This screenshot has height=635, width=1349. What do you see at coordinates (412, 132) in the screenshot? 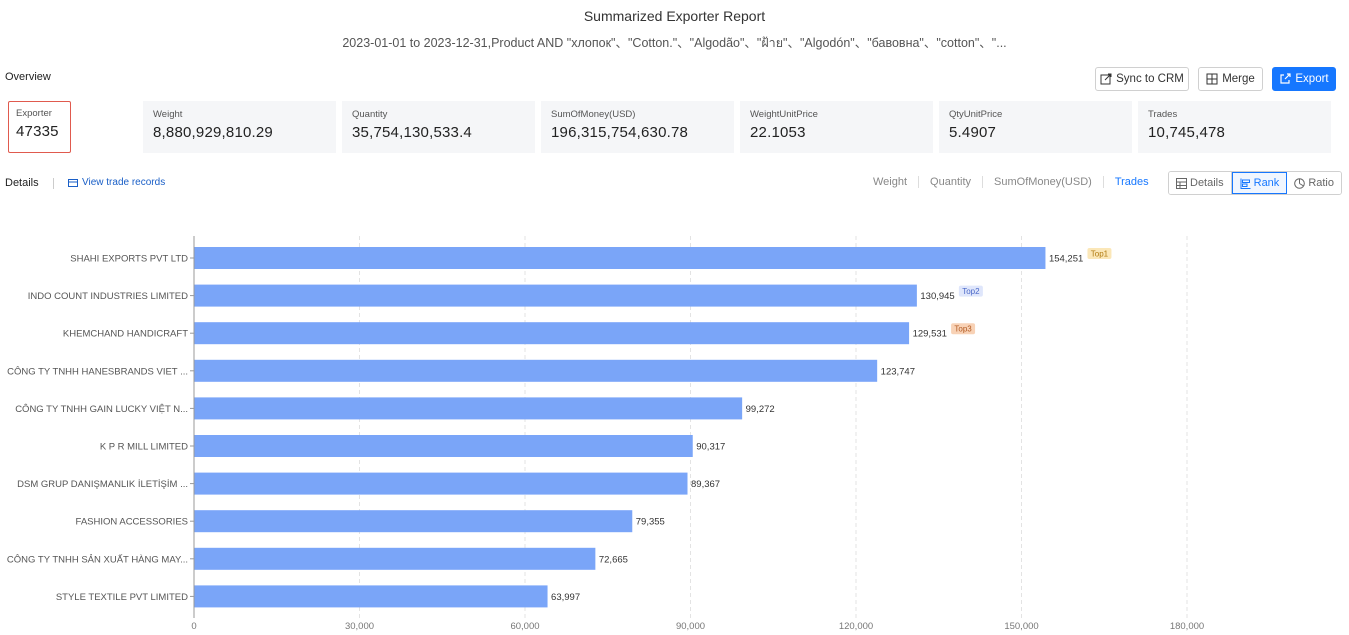
I see `stat-value: 35,754,130,533.4` at bounding box center [412, 132].